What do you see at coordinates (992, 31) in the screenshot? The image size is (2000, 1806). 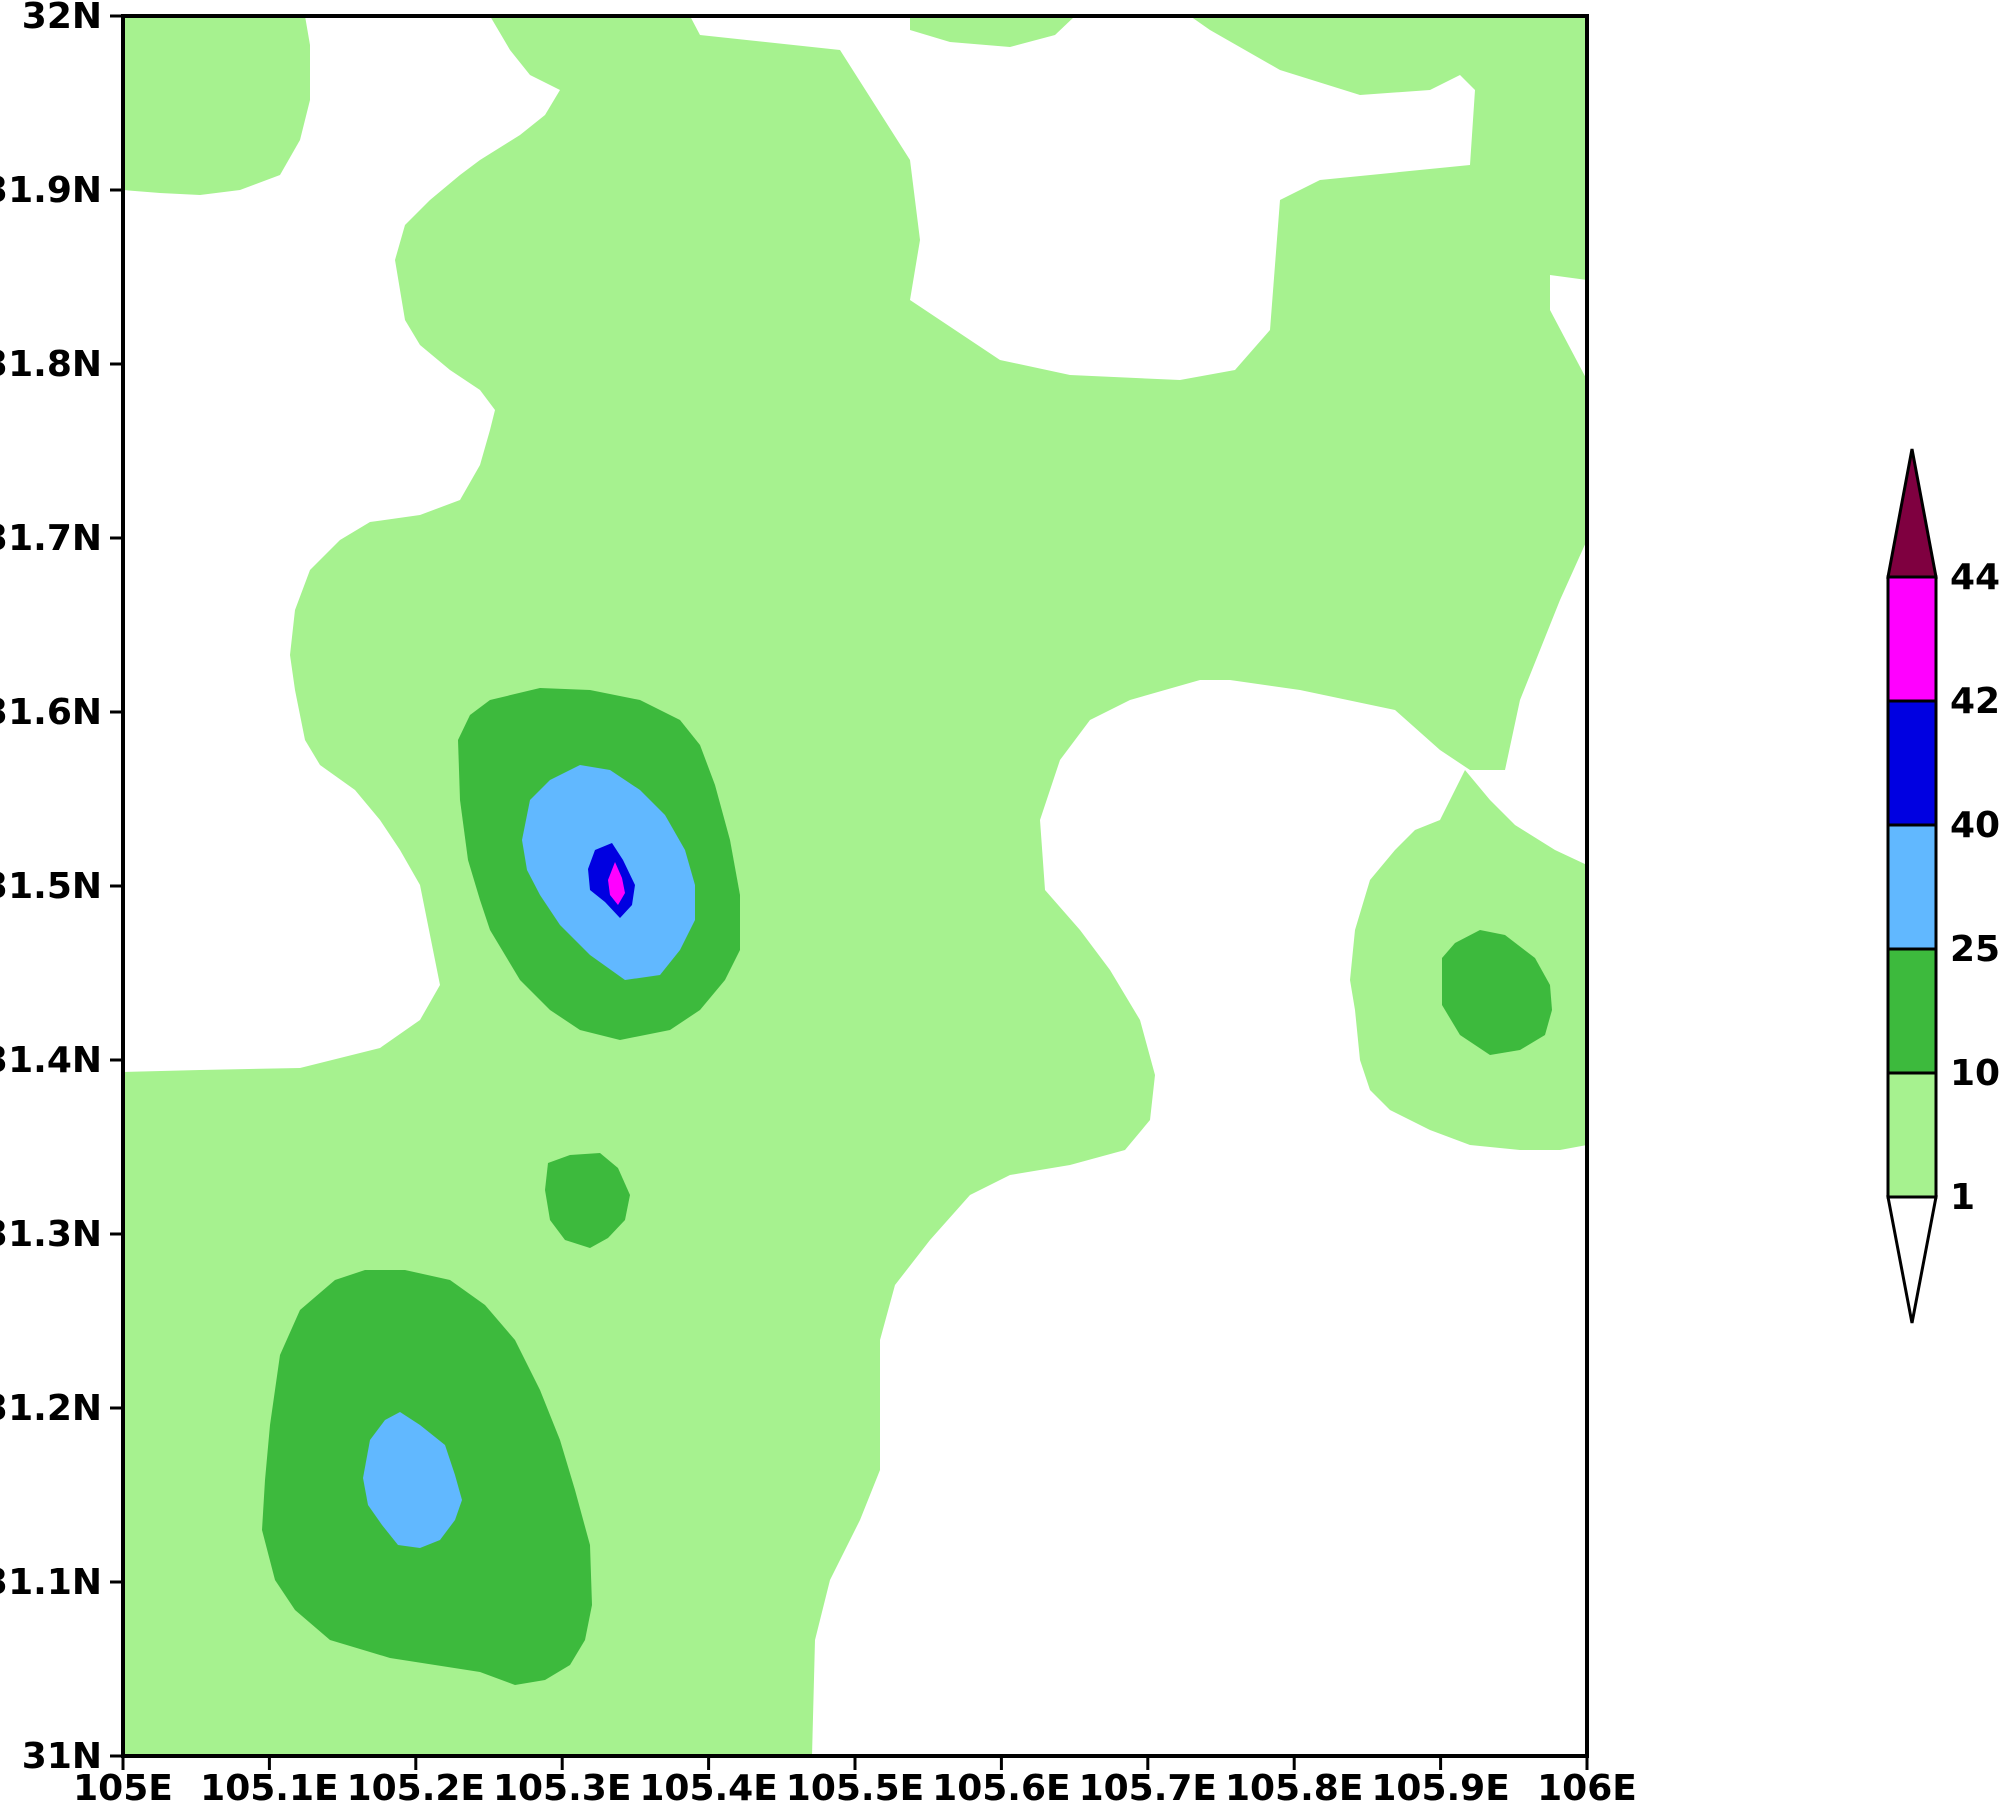 I see `contour-region-1-10-top-strip` at bounding box center [992, 31].